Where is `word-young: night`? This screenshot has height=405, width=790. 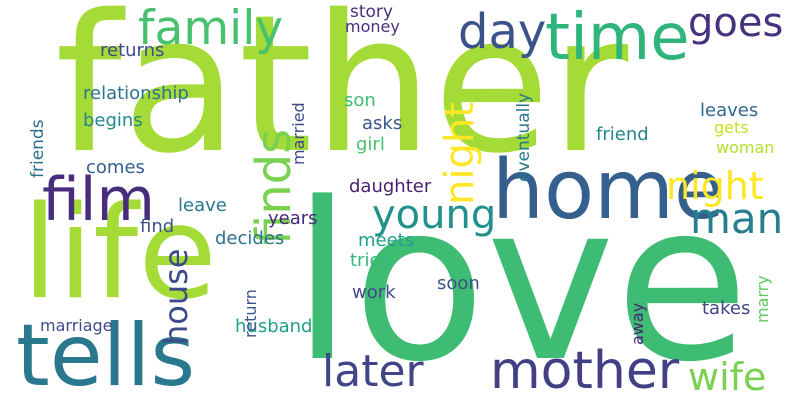
word-young: night is located at coordinates (715, 186).